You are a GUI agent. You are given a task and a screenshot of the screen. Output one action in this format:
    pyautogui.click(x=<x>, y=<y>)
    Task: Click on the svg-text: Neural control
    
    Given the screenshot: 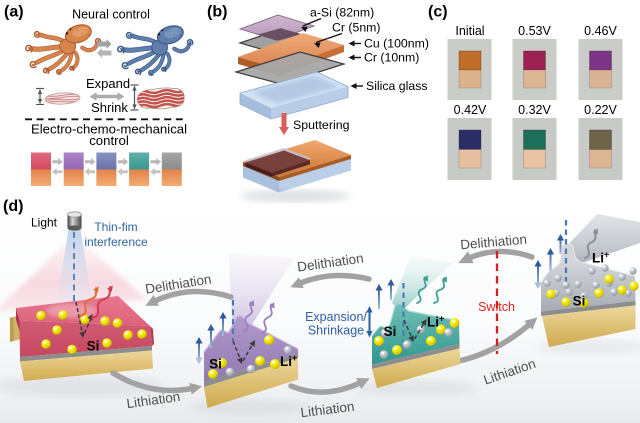 What is the action you would take?
    pyautogui.click(x=111, y=15)
    